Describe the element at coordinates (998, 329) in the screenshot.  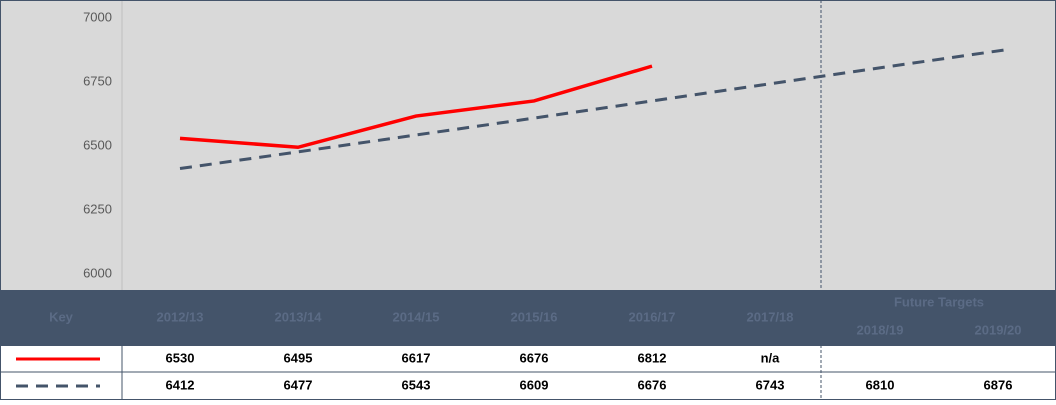
I see `x-tick-label: 2019/20` at that location.